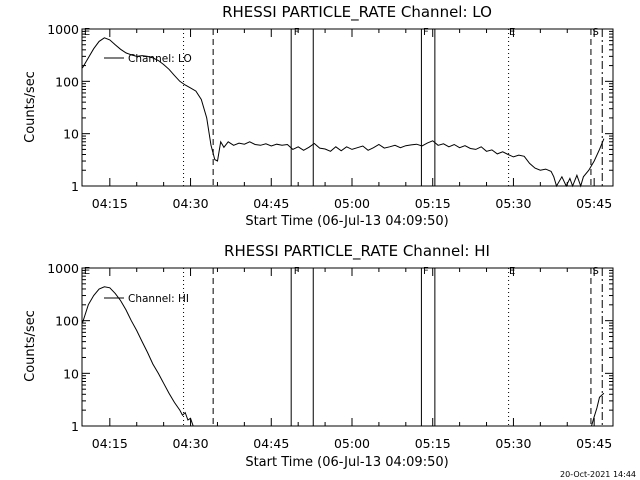 This screenshot has width=640, height=480. Describe the element at coordinates (357, 251) in the screenshot. I see `chart-title: RHESSI PARTICLE_RATE Channel: HI` at that location.